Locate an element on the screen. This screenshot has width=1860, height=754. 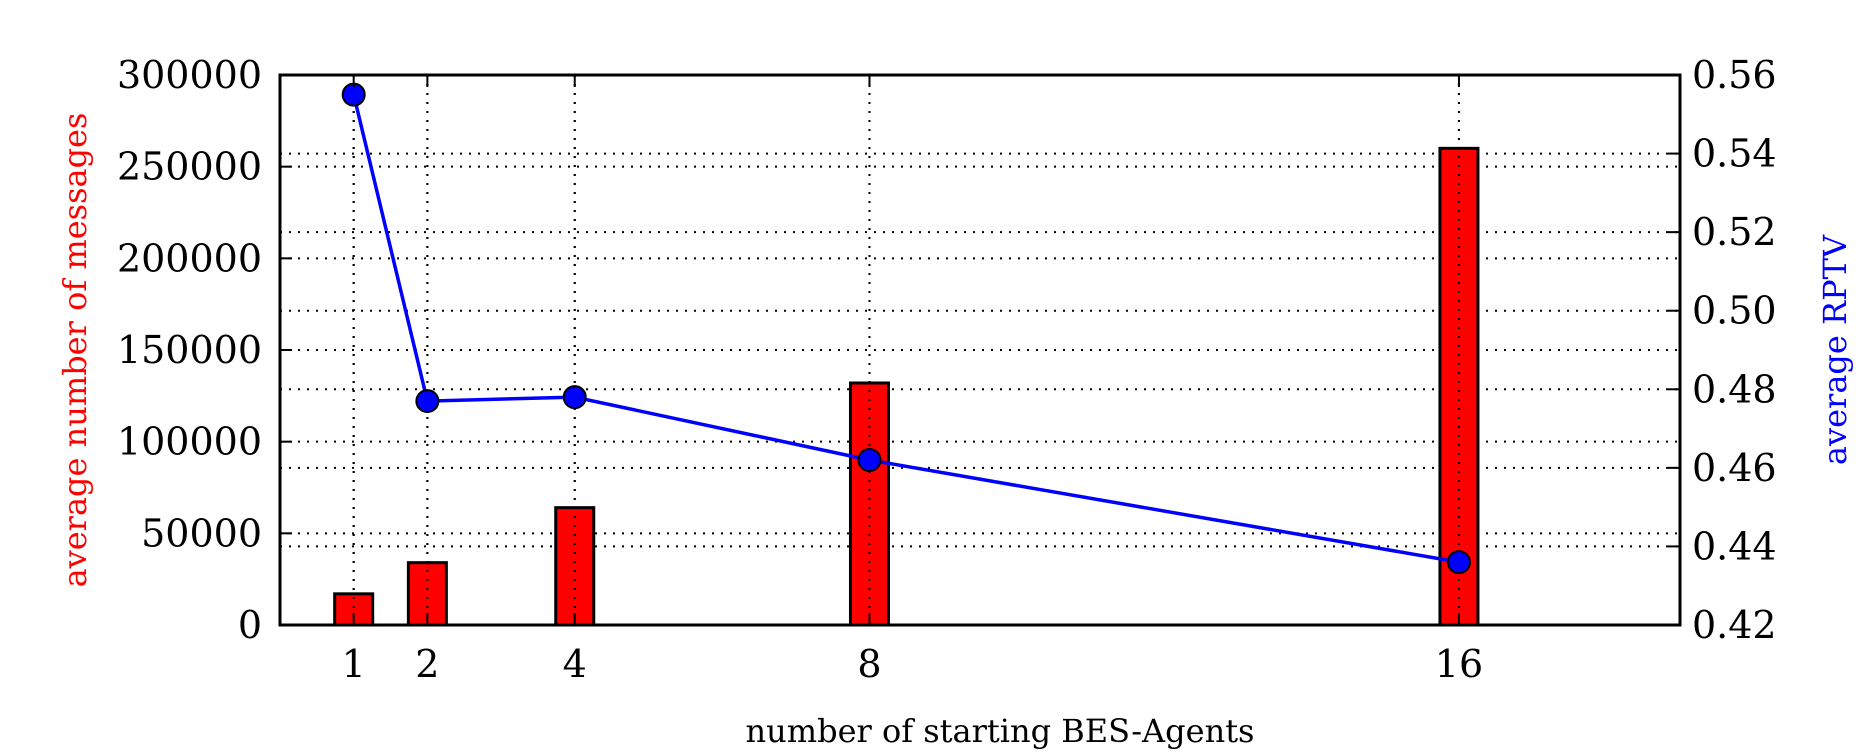
right-tick-label: 0.46 is located at coordinates (1734, 468).